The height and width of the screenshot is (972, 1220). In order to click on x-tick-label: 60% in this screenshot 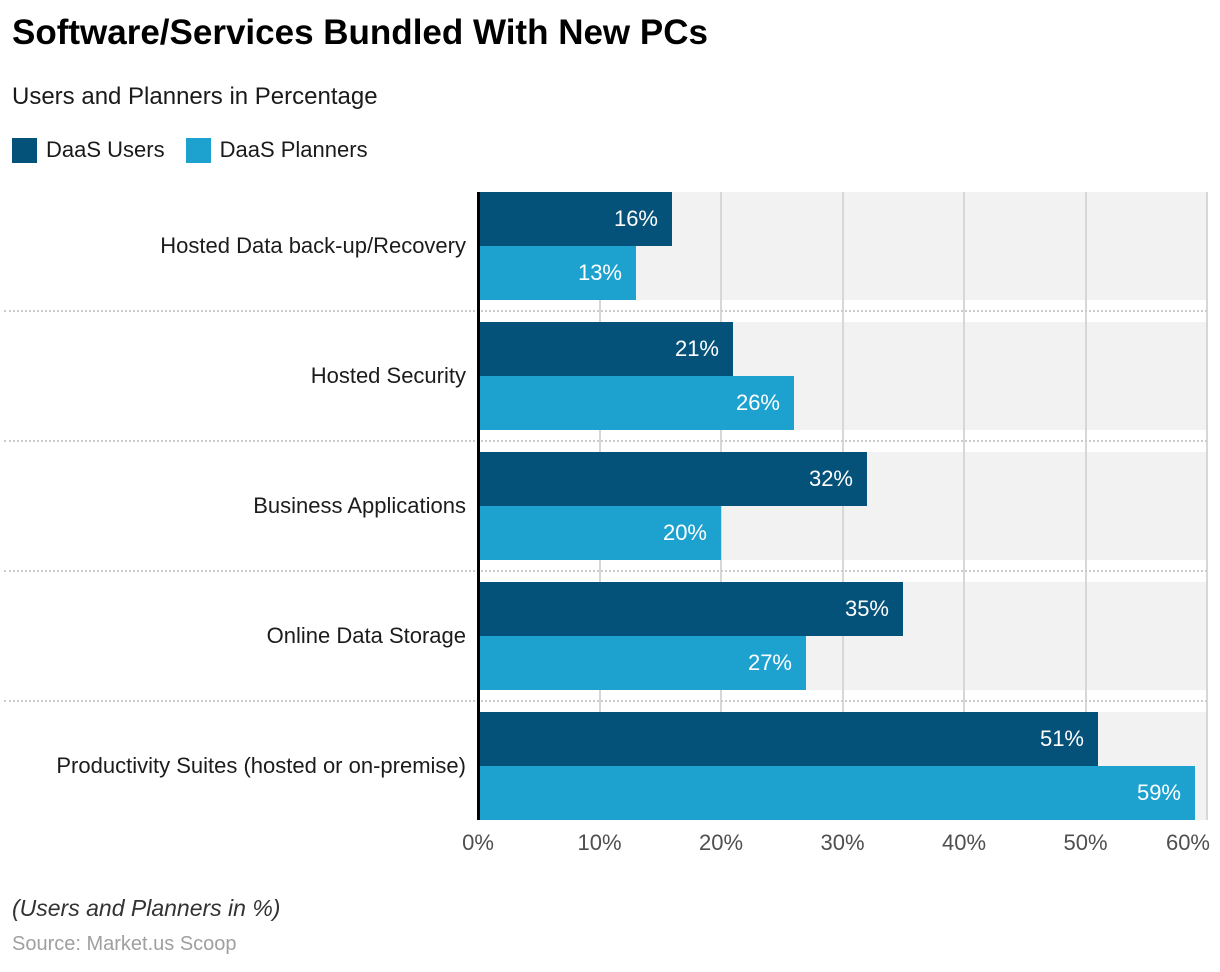, I will do `click(1187, 842)`.